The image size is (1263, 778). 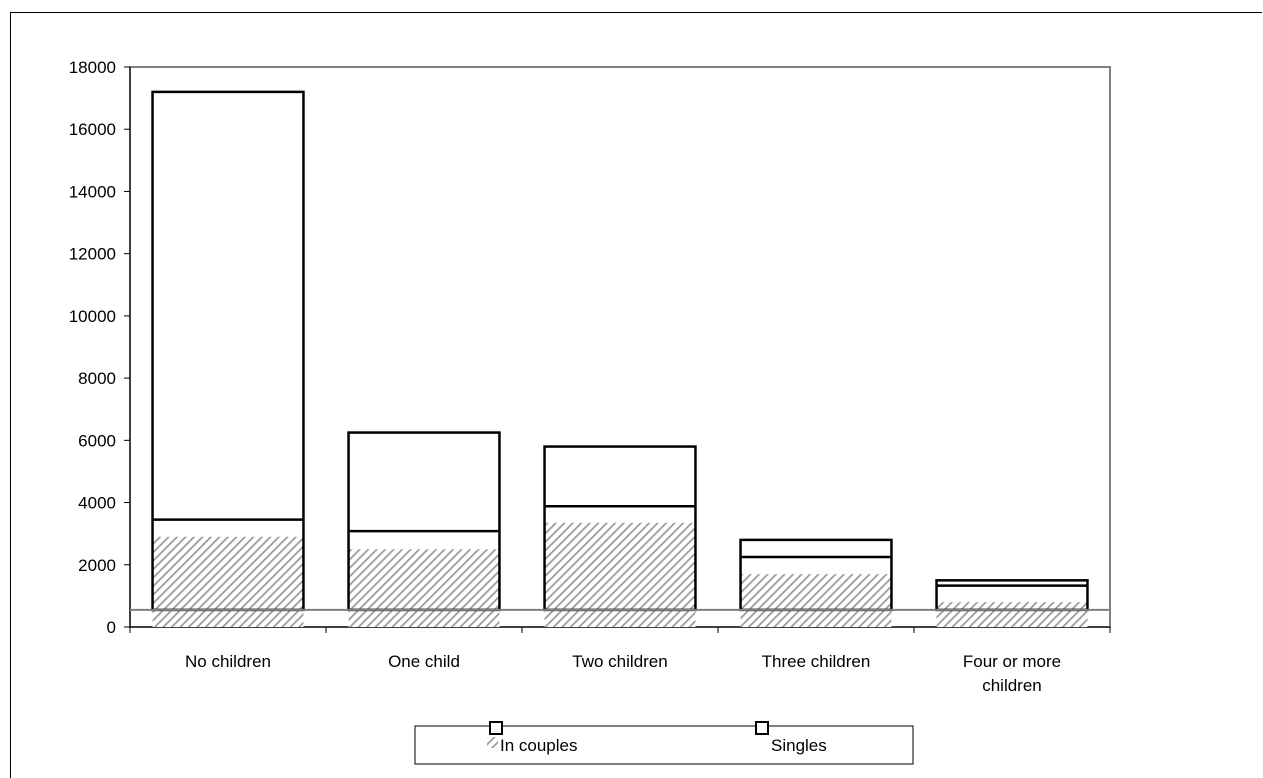 What do you see at coordinates (762, 728) in the screenshot?
I see `legend-swatch-singles` at bounding box center [762, 728].